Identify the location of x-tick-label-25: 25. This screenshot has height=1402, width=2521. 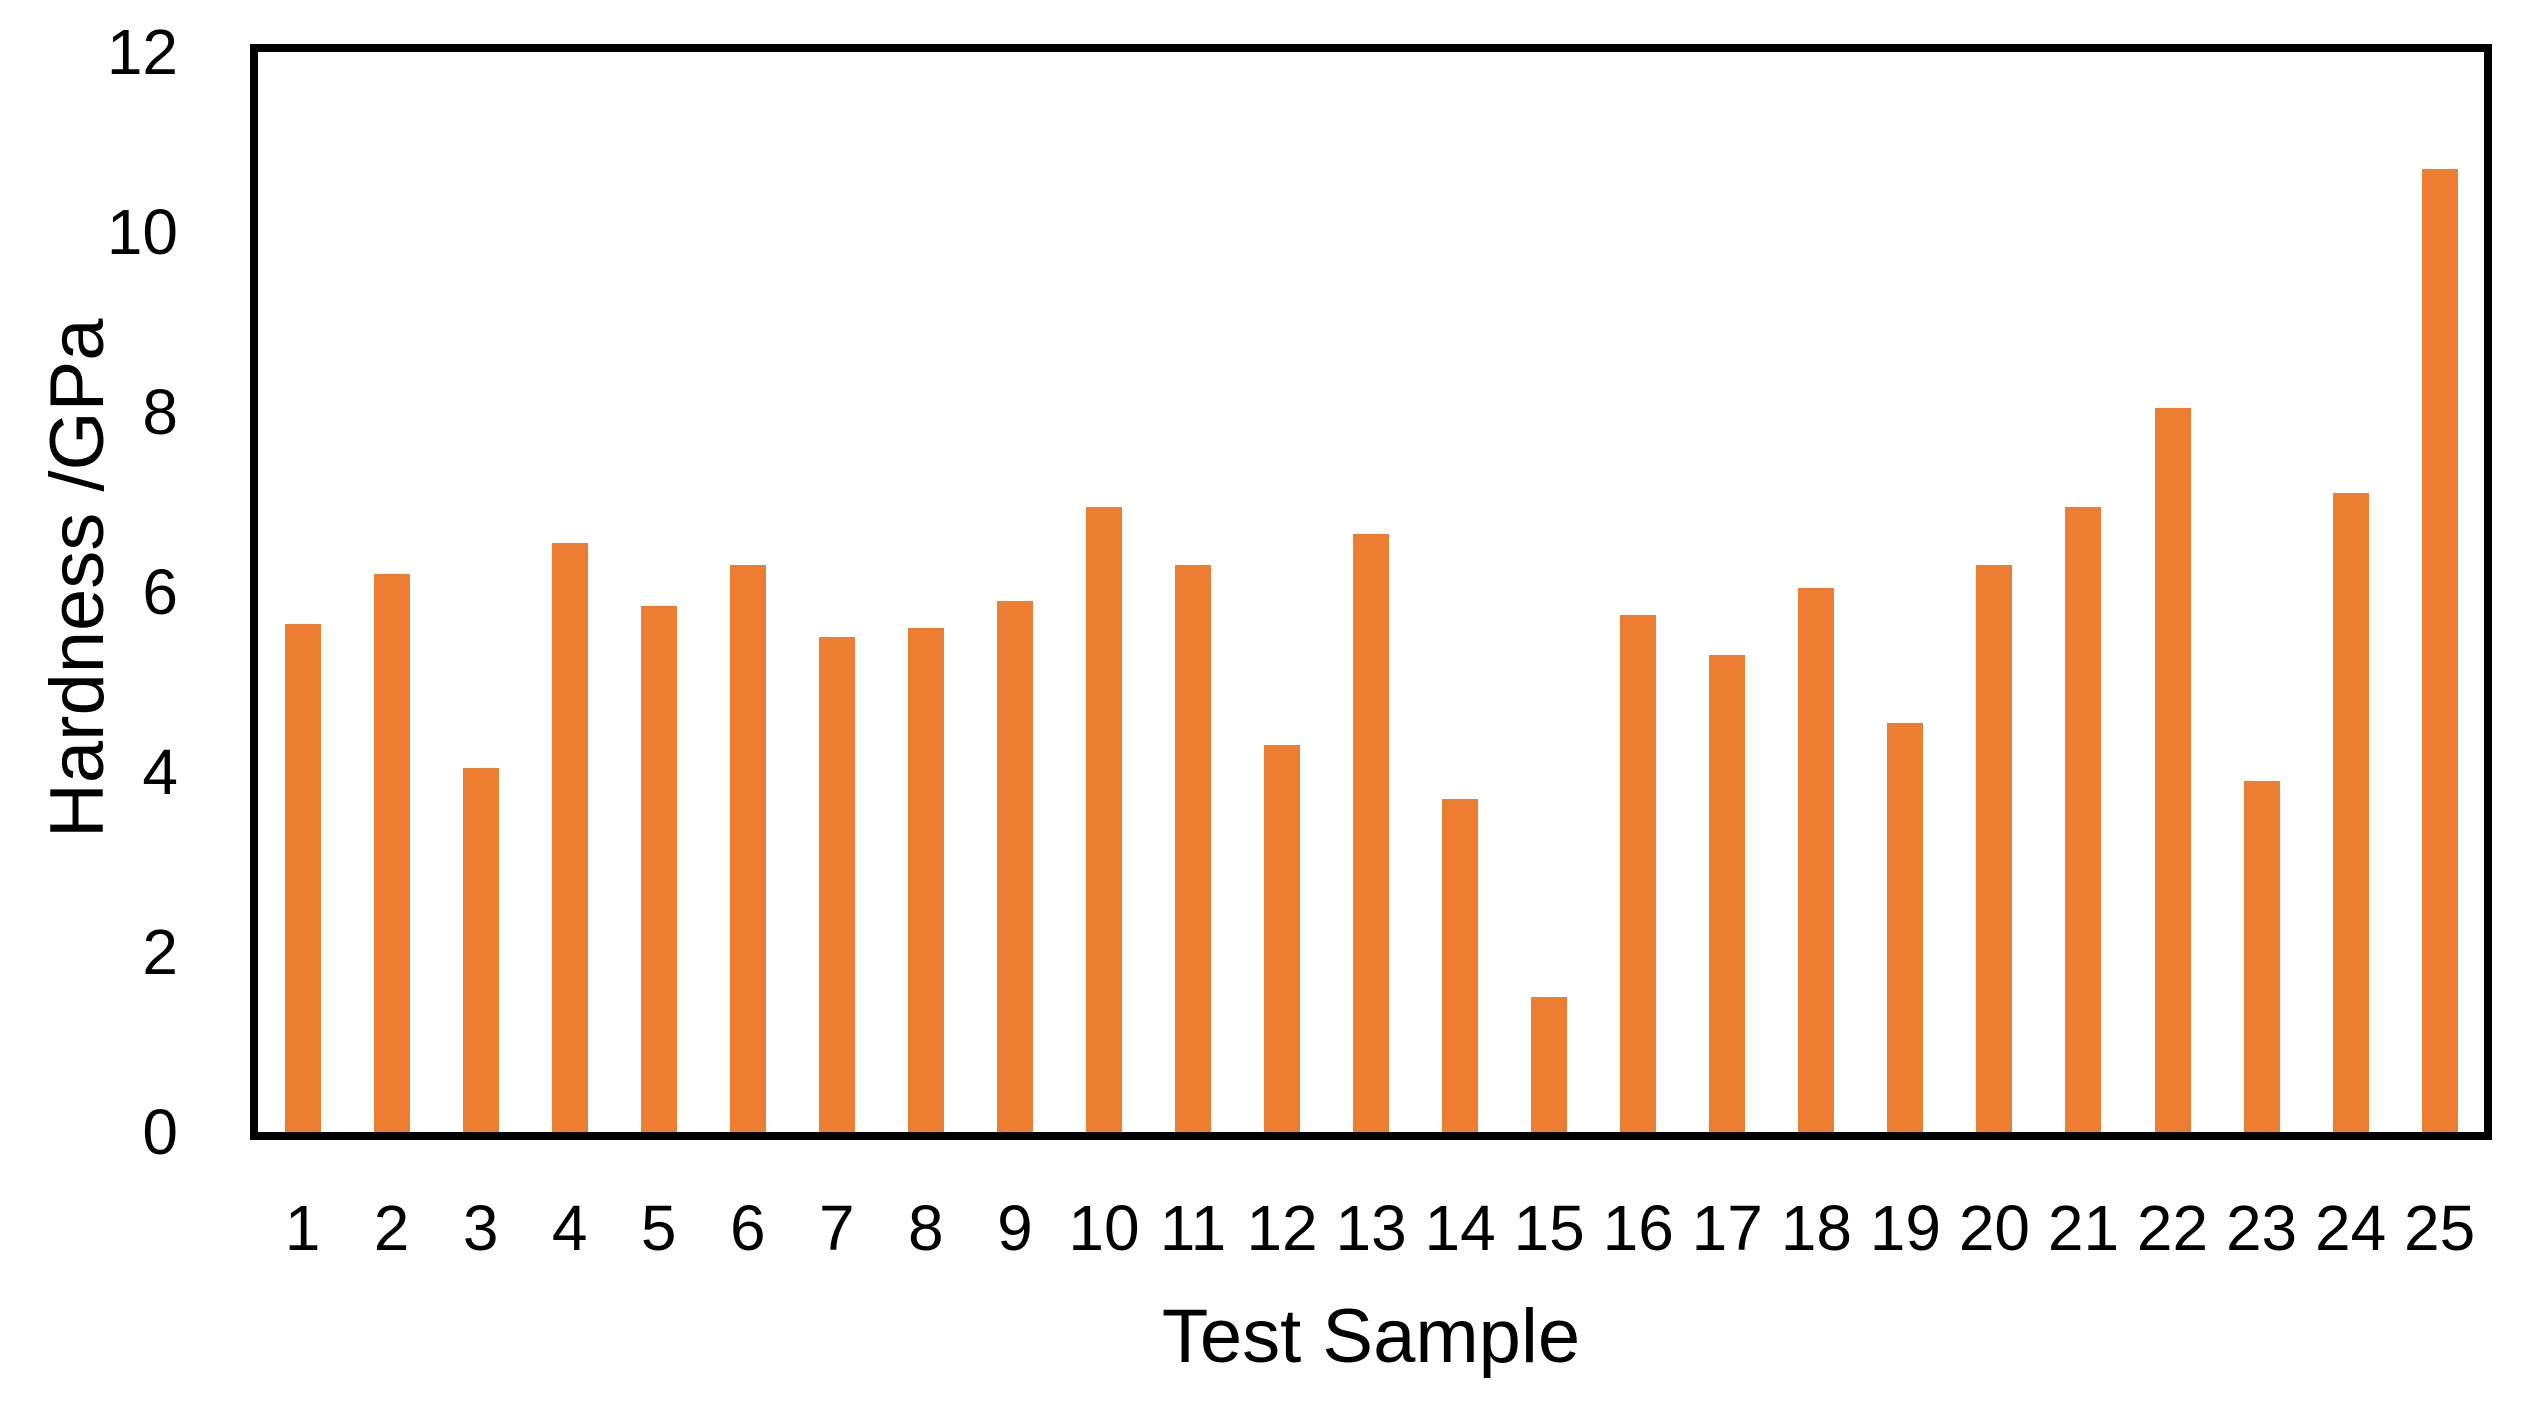
(2440, 1228).